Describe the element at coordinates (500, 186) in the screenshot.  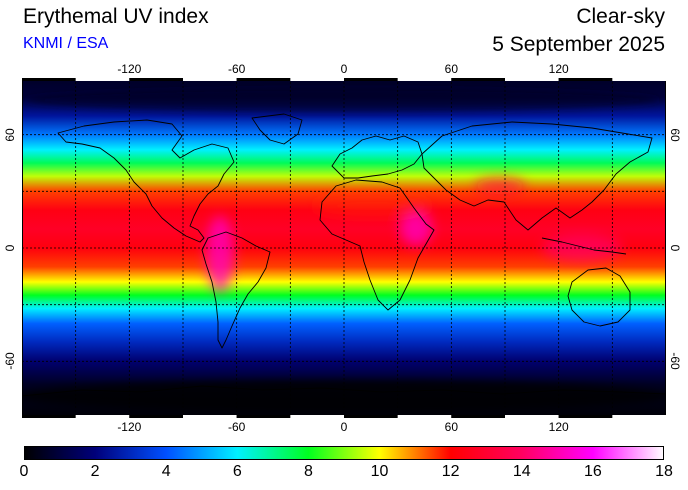
I see `tibet-high-uv` at that location.